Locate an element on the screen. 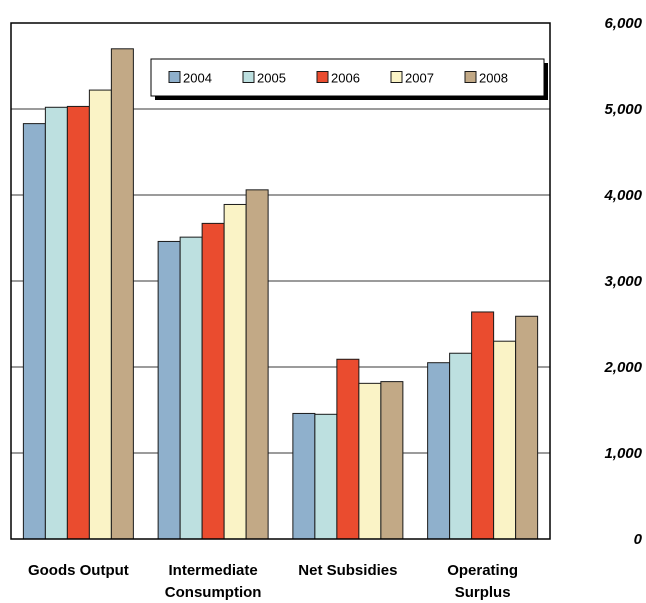  y-tick-label: 2,000 is located at coordinates (622, 367).